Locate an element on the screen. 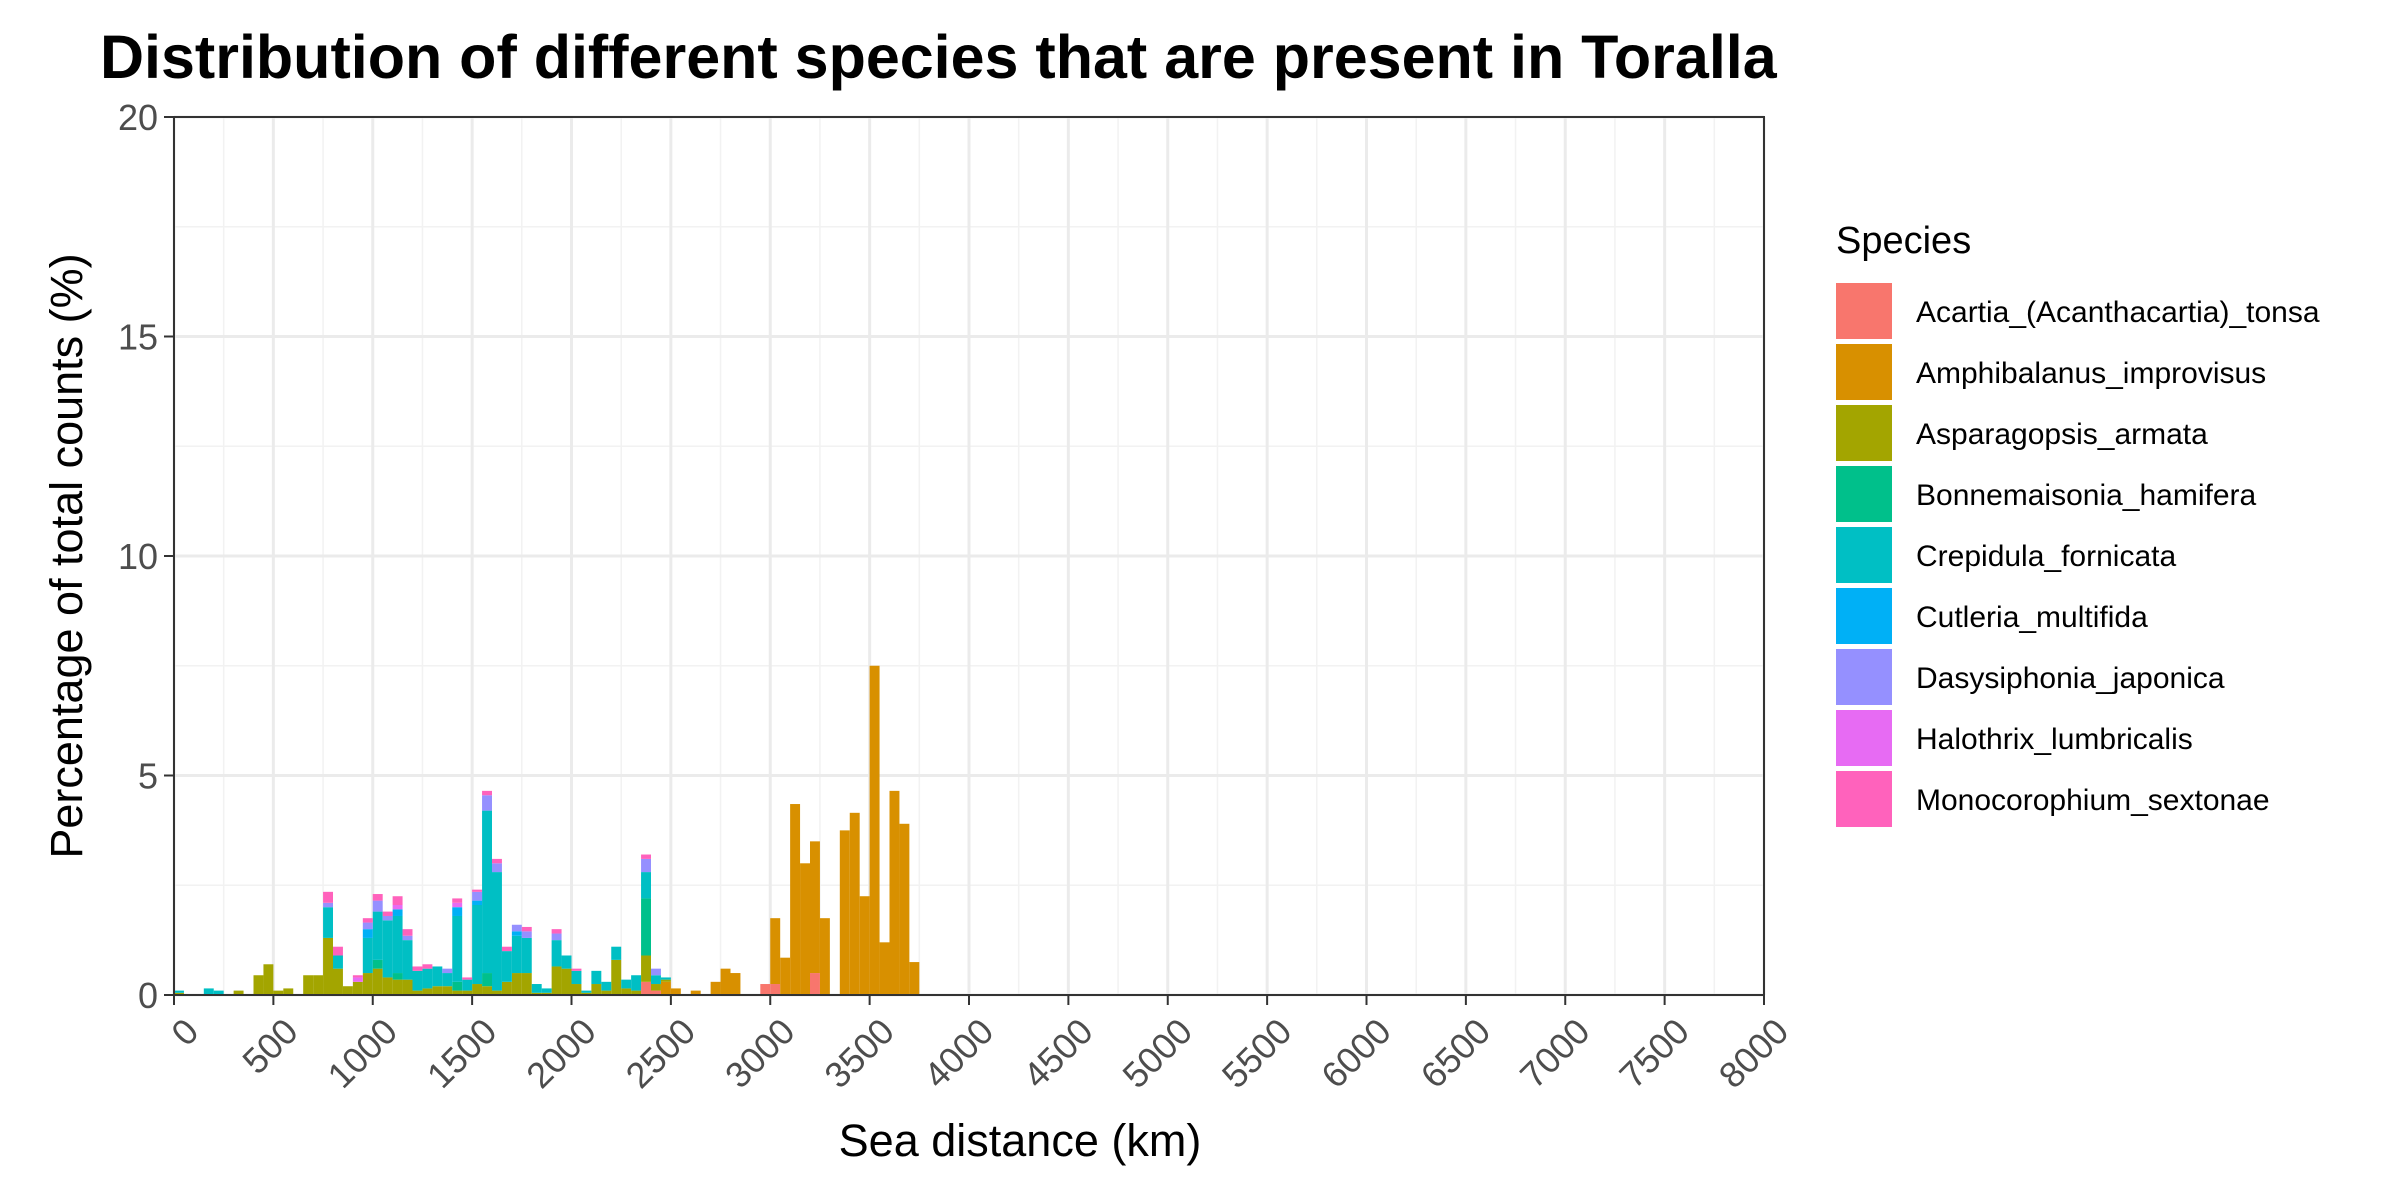  legend-label: Amphibalanus_improvisus is located at coordinates (2091, 373).